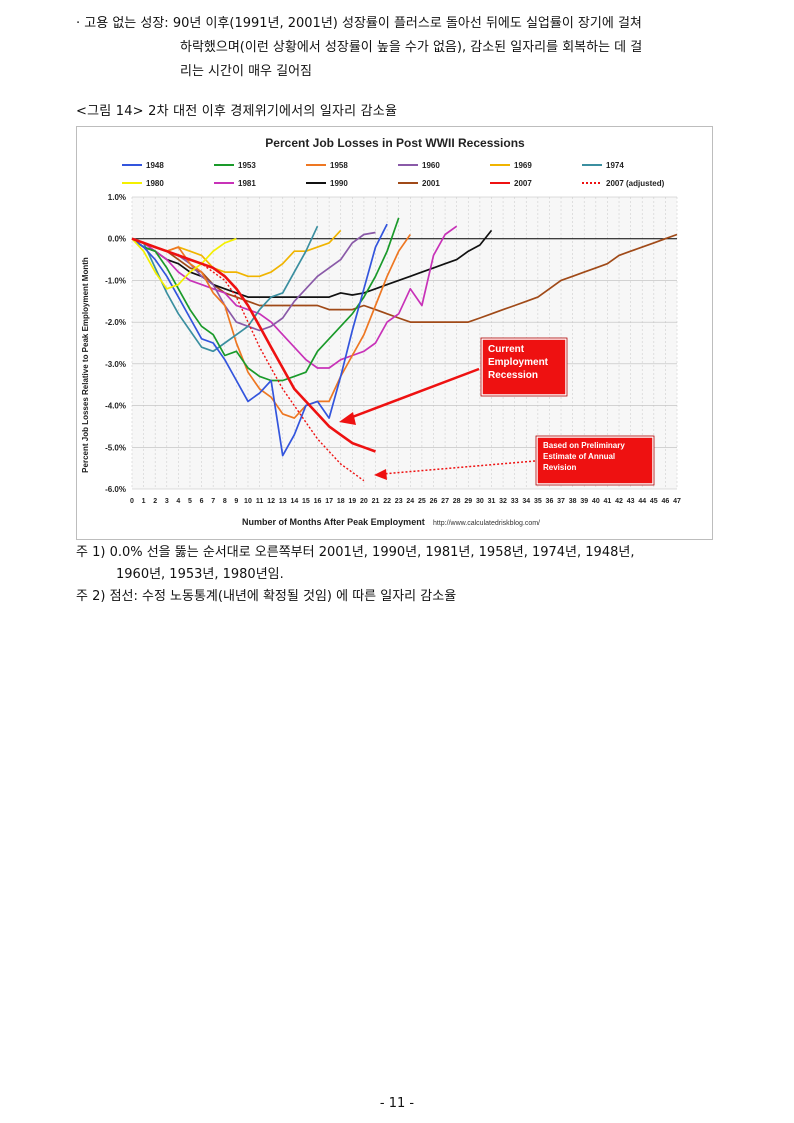 The width and height of the screenshot is (794, 1123). Describe the element at coordinates (312, 263) in the screenshot. I see `series-line-1990` at that location.